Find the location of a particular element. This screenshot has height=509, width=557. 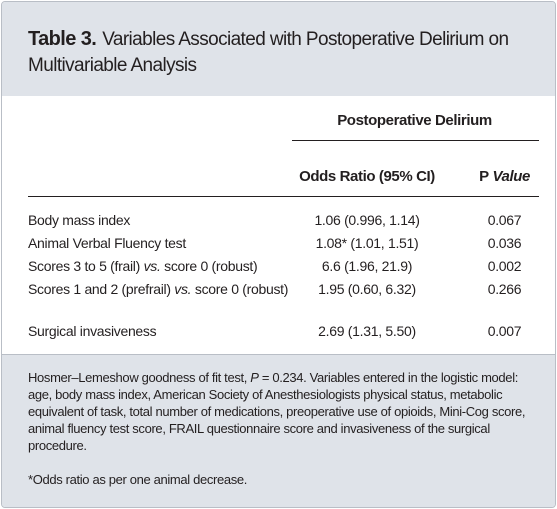

text-part: Scores 3 to 5 (frail) is located at coordinates (86, 266).